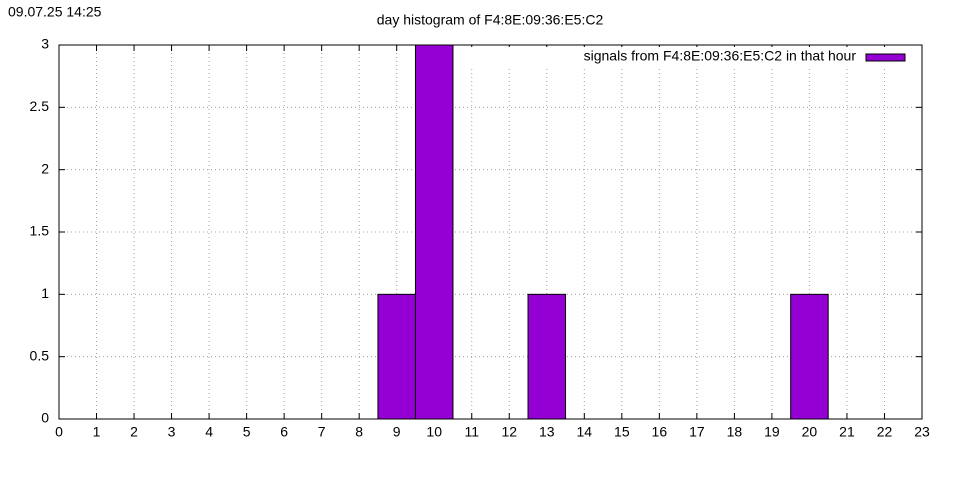  What do you see at coordinates (697, 432) in the screenshot?
I see `x-tick-label: 17` at bounding box center [697, 432].